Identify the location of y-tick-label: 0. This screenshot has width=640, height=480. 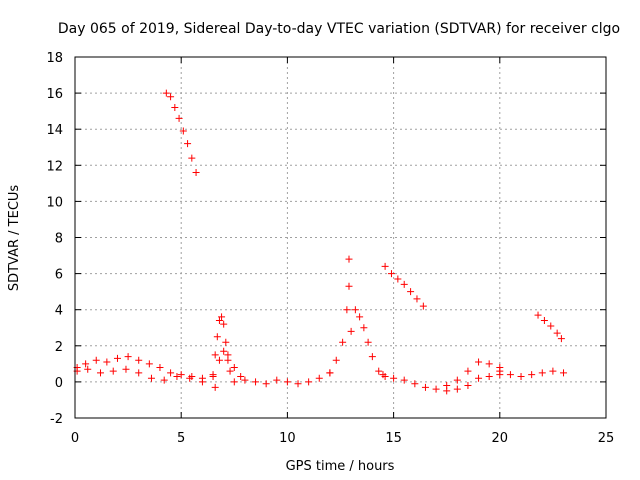
(59, 383).